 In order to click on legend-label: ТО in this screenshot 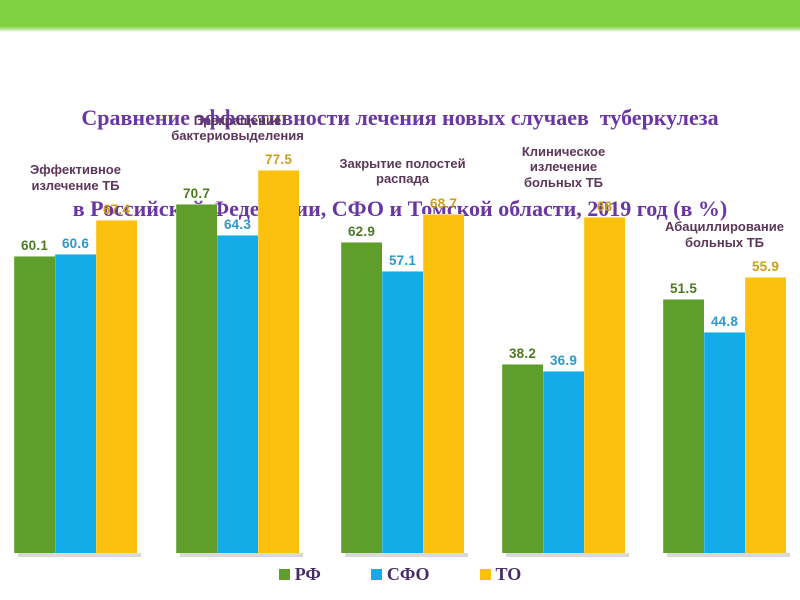, I will do `click(508, 574)`.